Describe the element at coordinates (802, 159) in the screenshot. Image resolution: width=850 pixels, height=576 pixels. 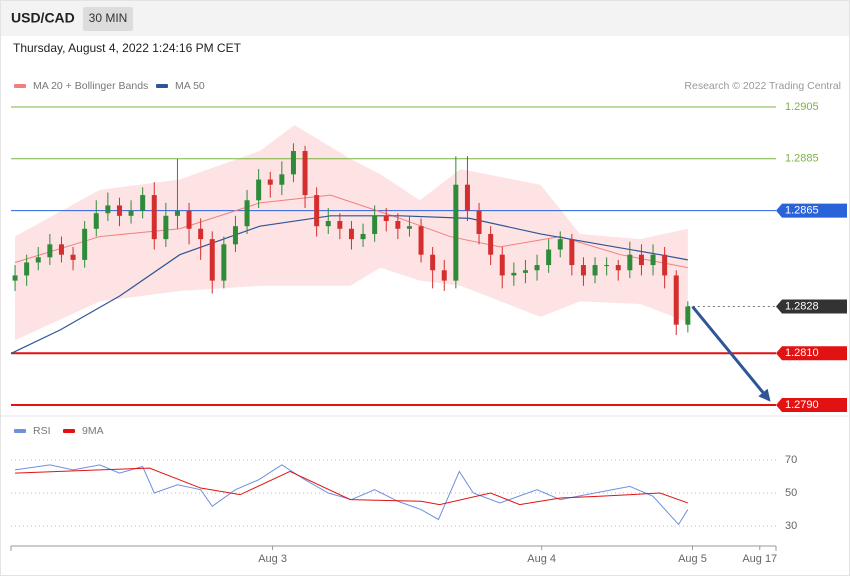
I see `level-label: 1.2885` at that location.